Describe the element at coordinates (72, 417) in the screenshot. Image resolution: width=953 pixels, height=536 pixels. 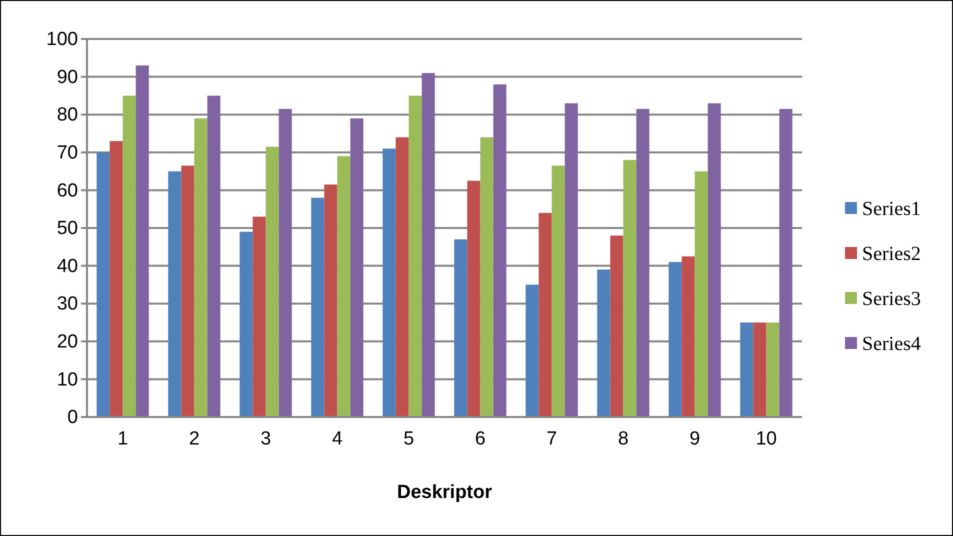
I see `y-tick-label: 0` at that location.